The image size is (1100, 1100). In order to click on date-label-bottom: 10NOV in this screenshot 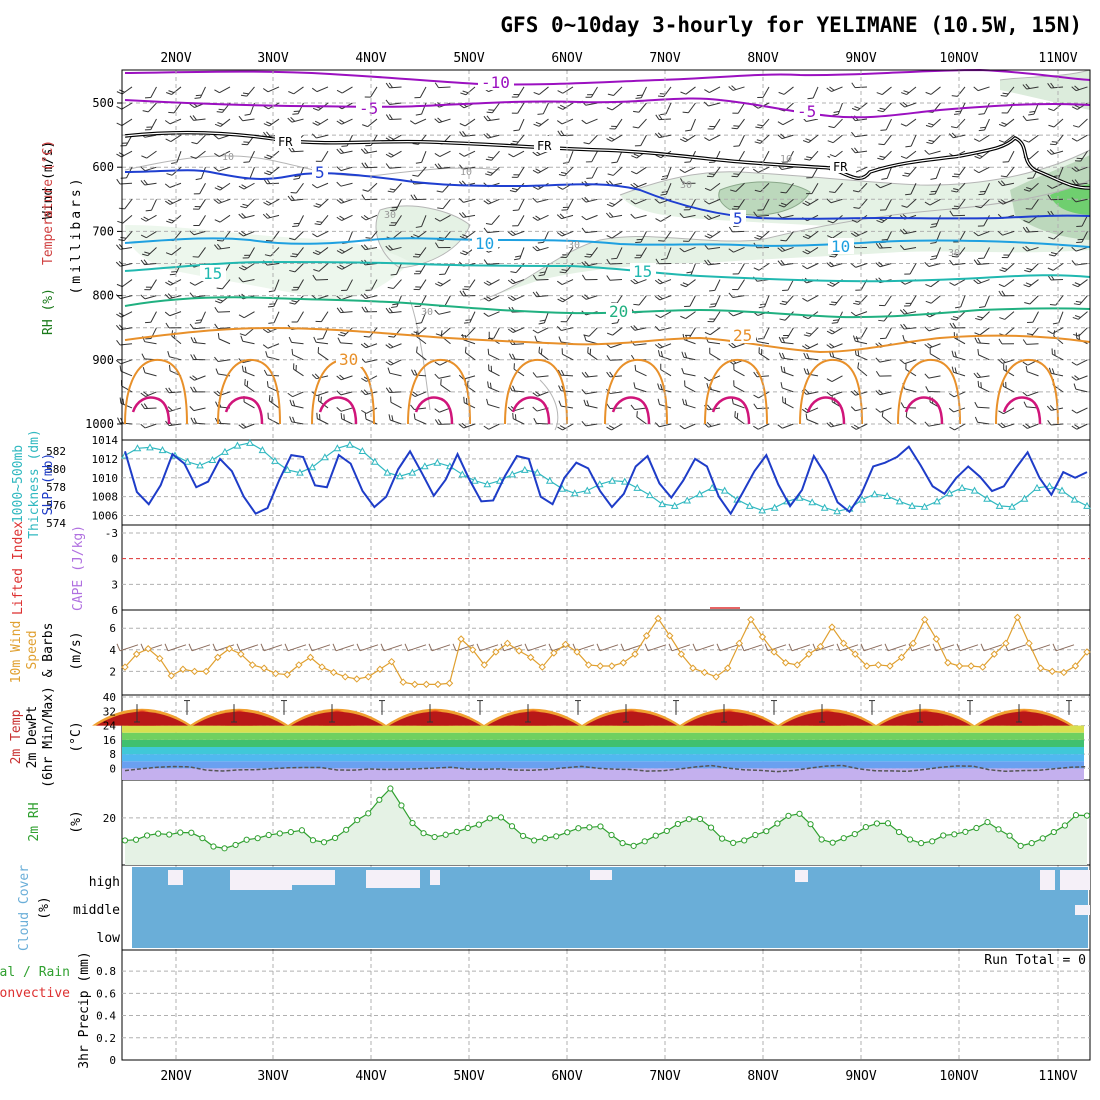, I will do `click(958, 1076)`.